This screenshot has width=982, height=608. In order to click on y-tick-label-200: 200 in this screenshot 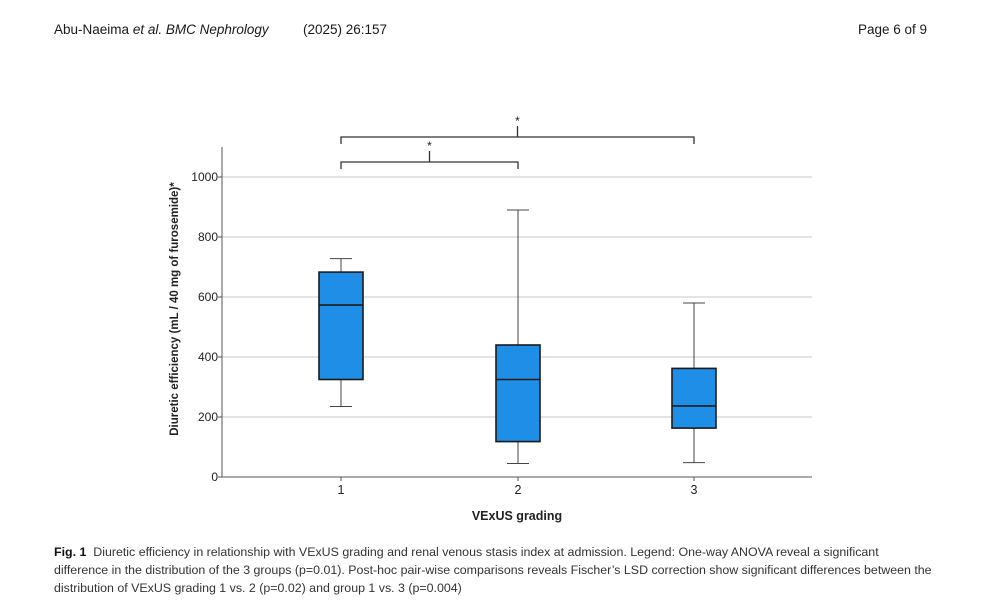, I will do `click(208, 417)`.